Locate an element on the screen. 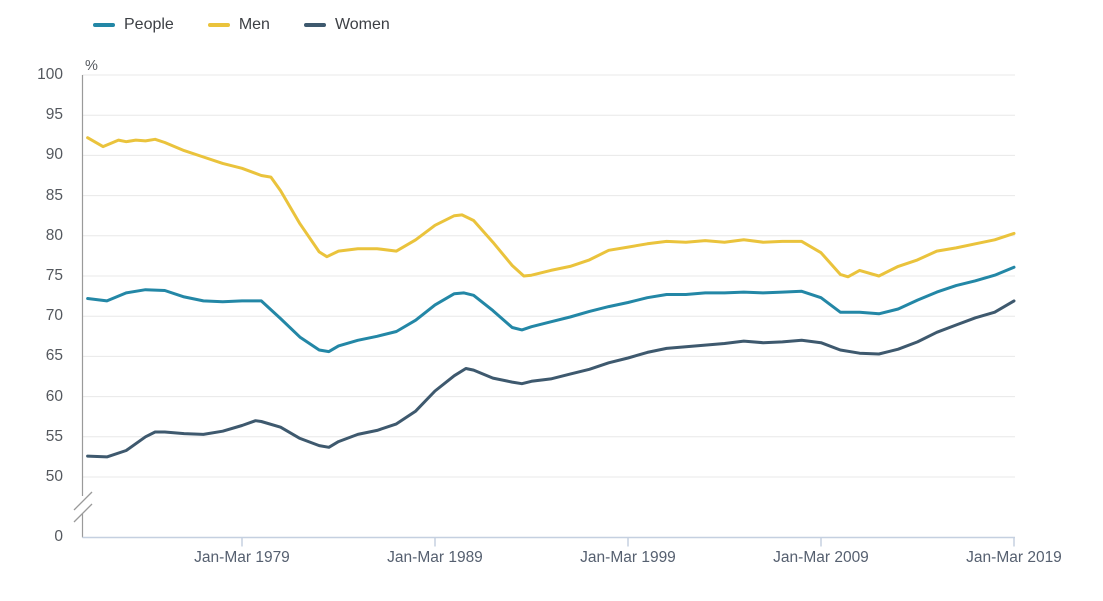 This screenshot has height=601, width=1103. legend-label-men: Men is located at coordinates (254, 24).